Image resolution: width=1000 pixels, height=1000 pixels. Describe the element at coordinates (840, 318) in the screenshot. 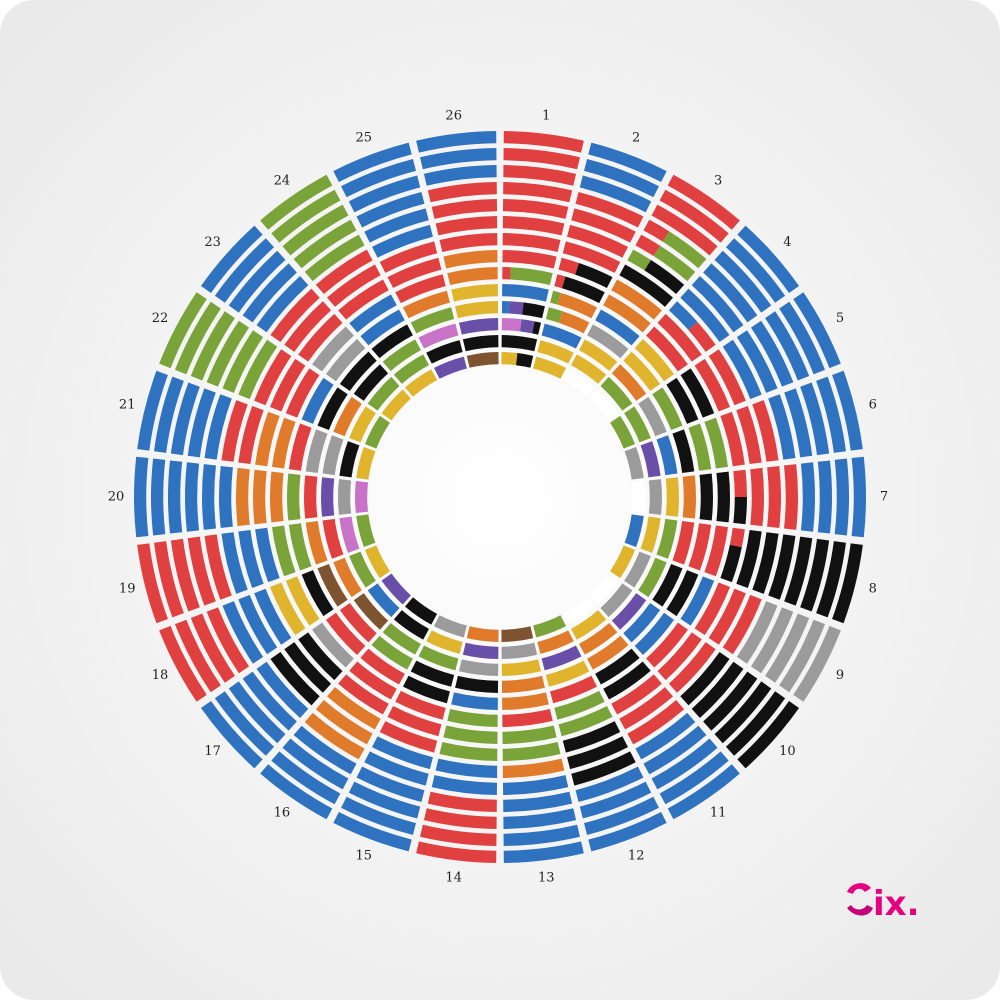

I see `sector-label: 5` at that location.